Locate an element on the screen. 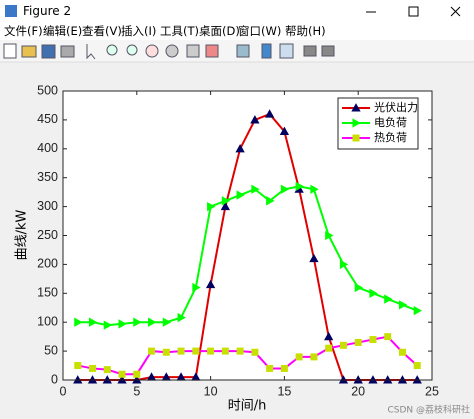  y-tick-label: 100 is located at coordinates (47, 321).